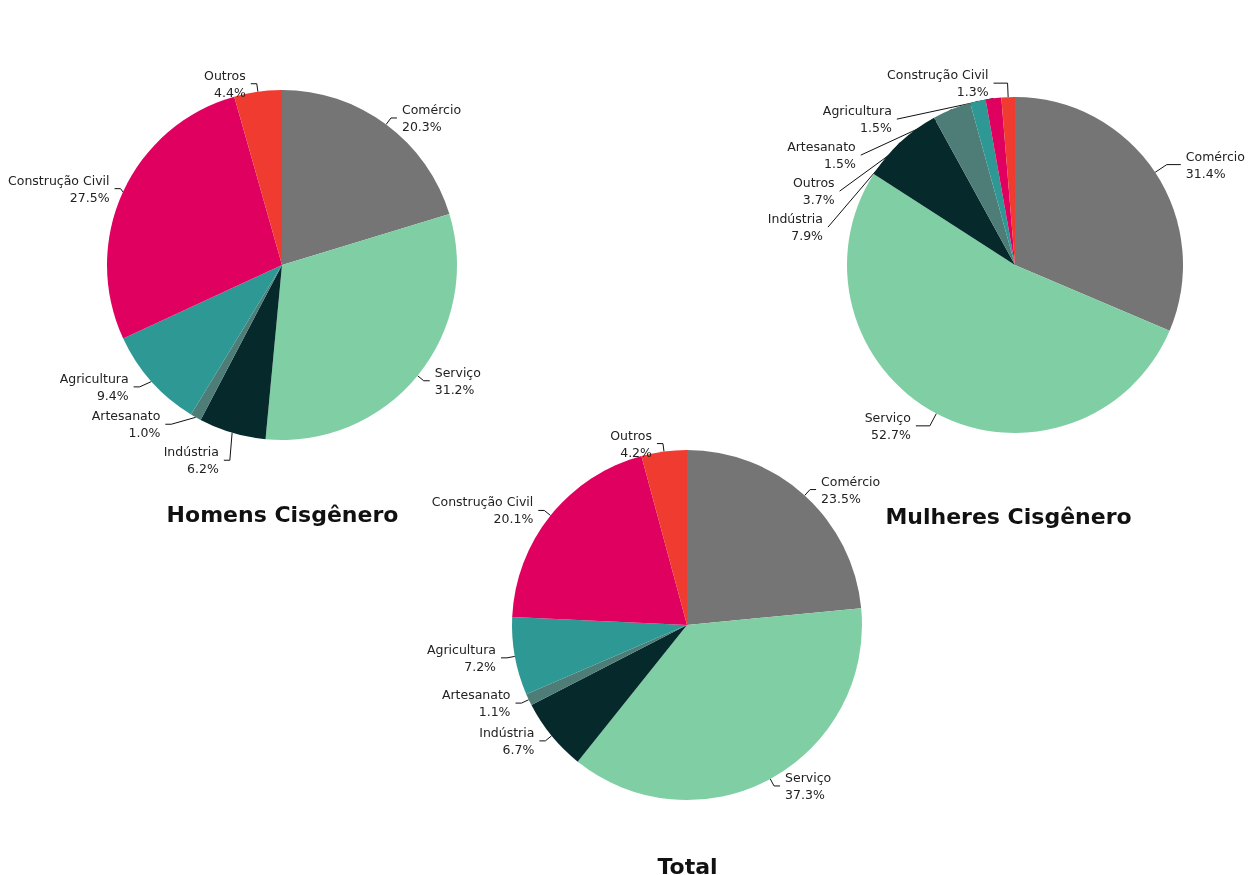 The image size is (1257, 875). What do you see at coordinates (518, 749) in the screenshot?
I see `data-label: 6.7%` at bounding box center [518, 749].